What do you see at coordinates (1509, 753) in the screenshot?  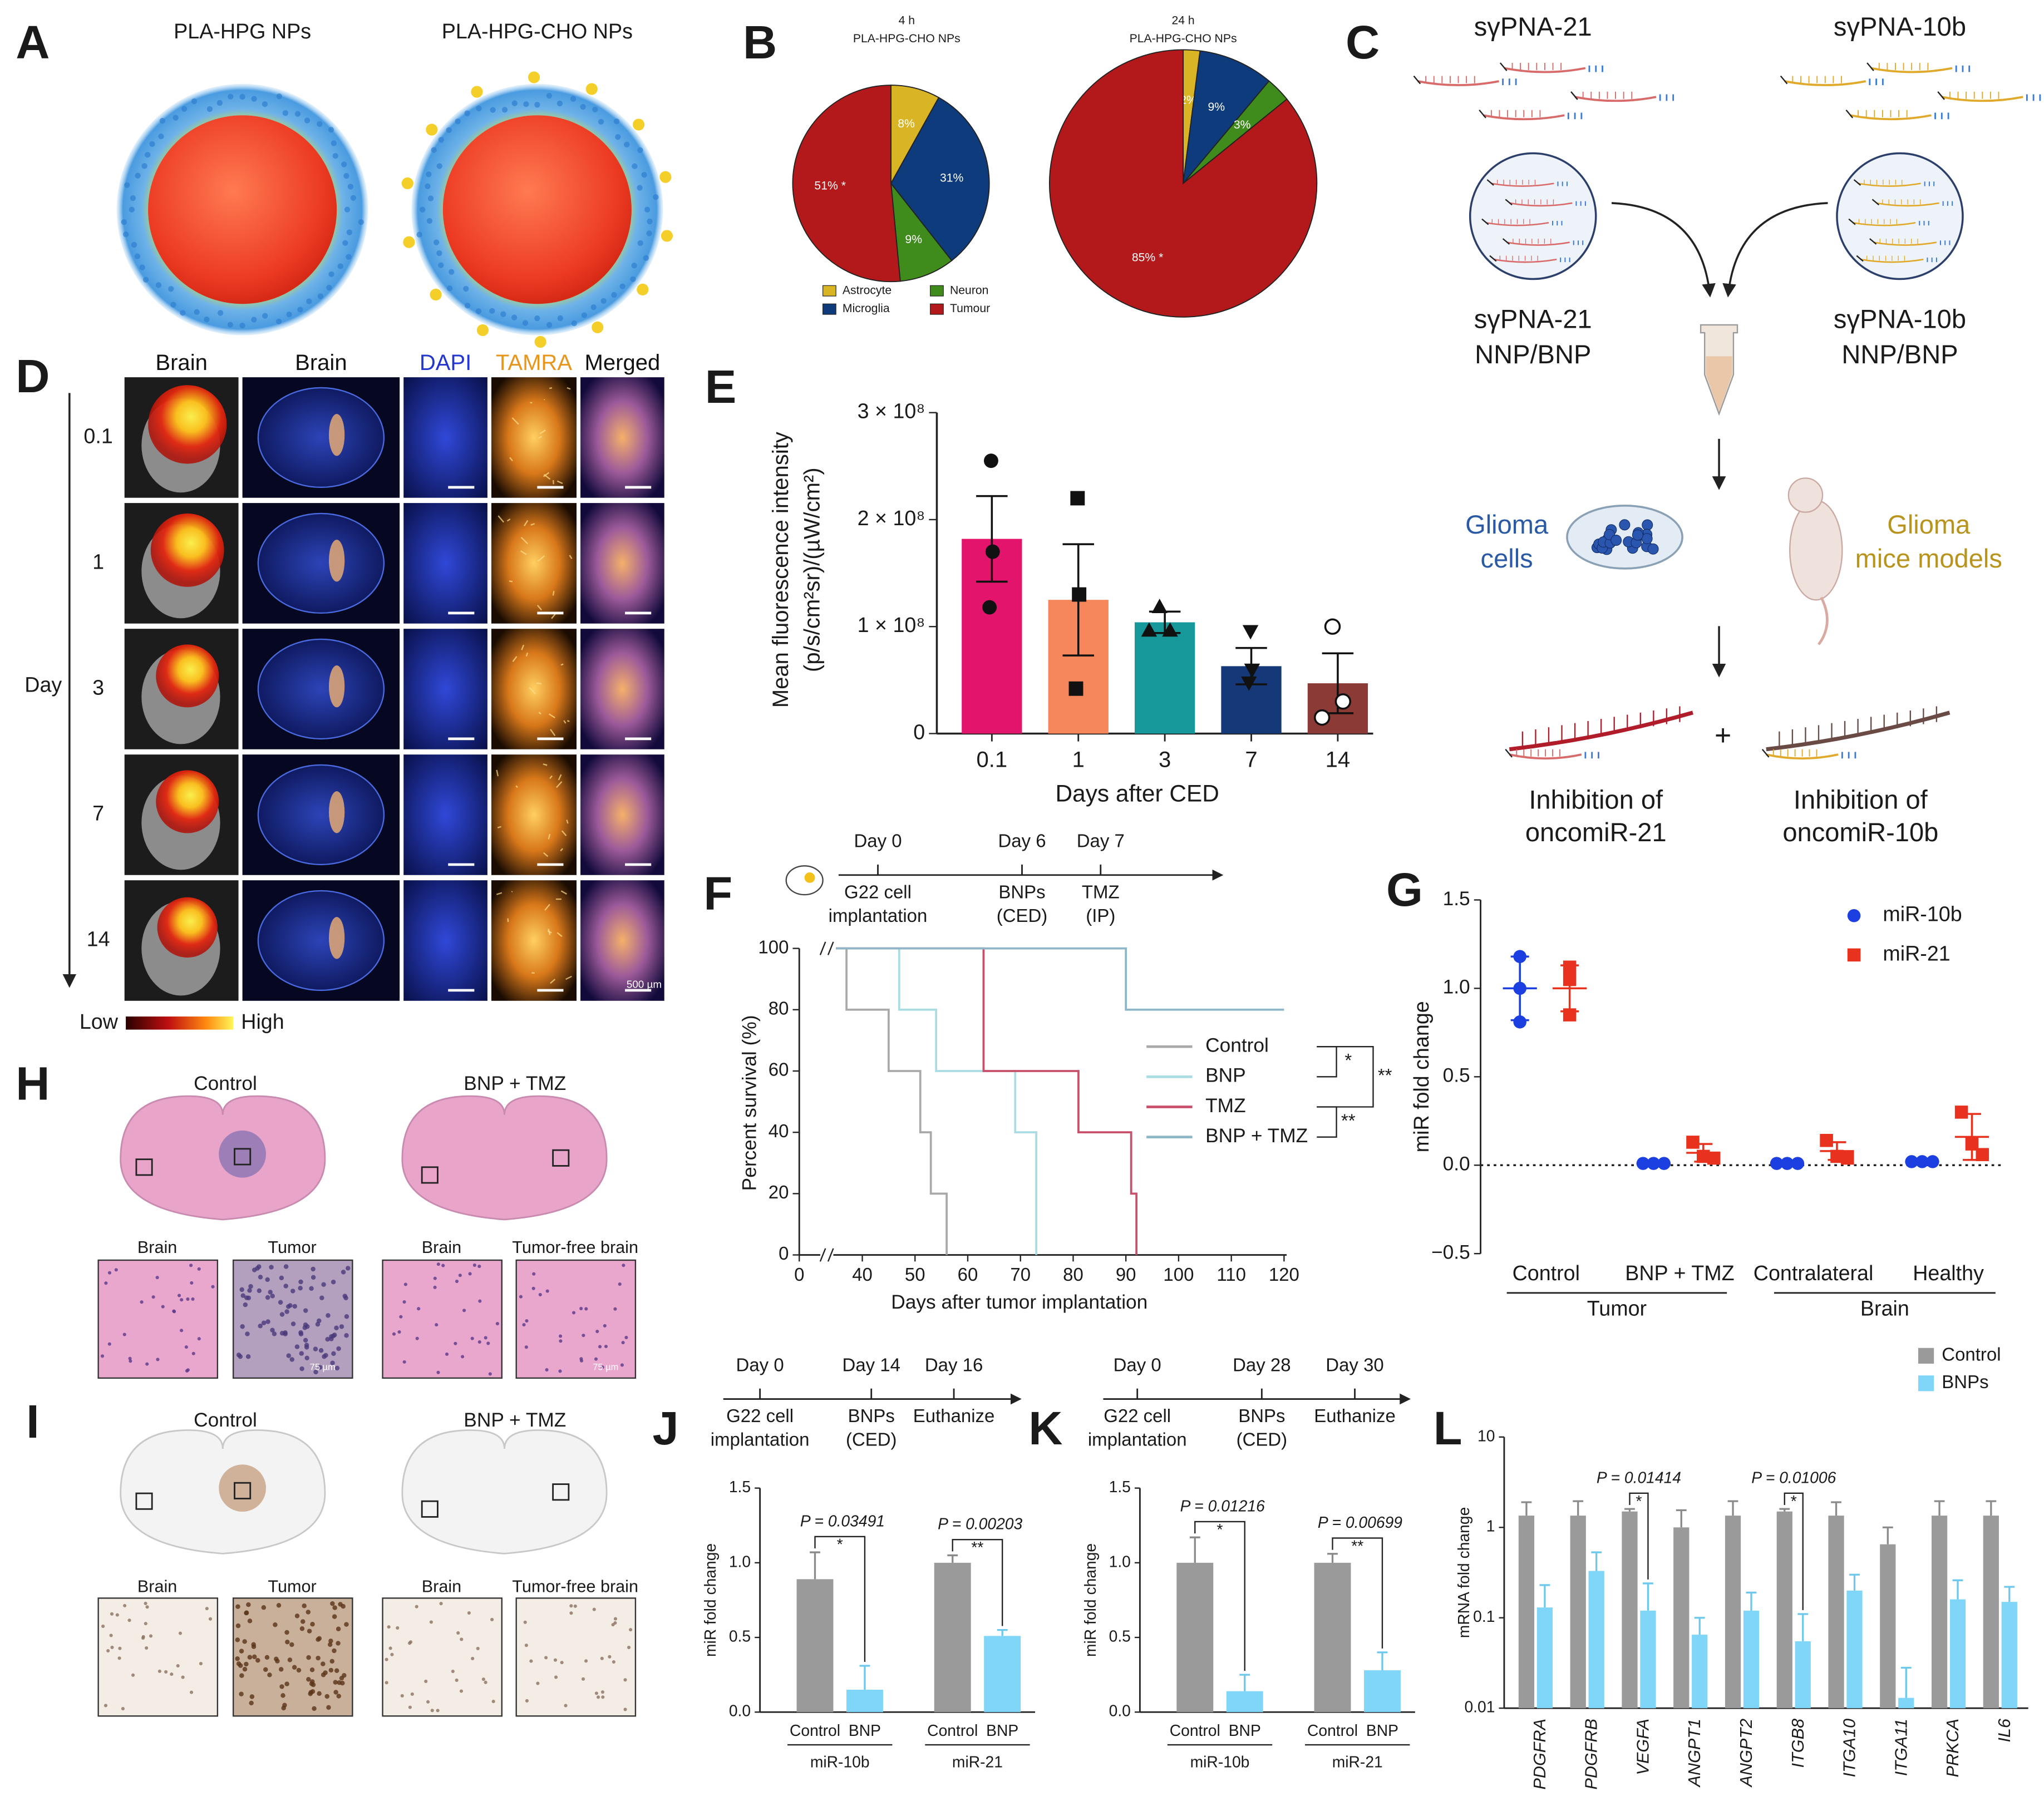 I see `strand-end` at bounding box center [1509, 753].